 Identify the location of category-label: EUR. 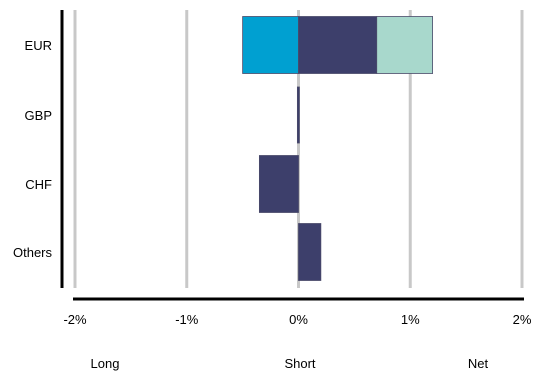
(38, 45).